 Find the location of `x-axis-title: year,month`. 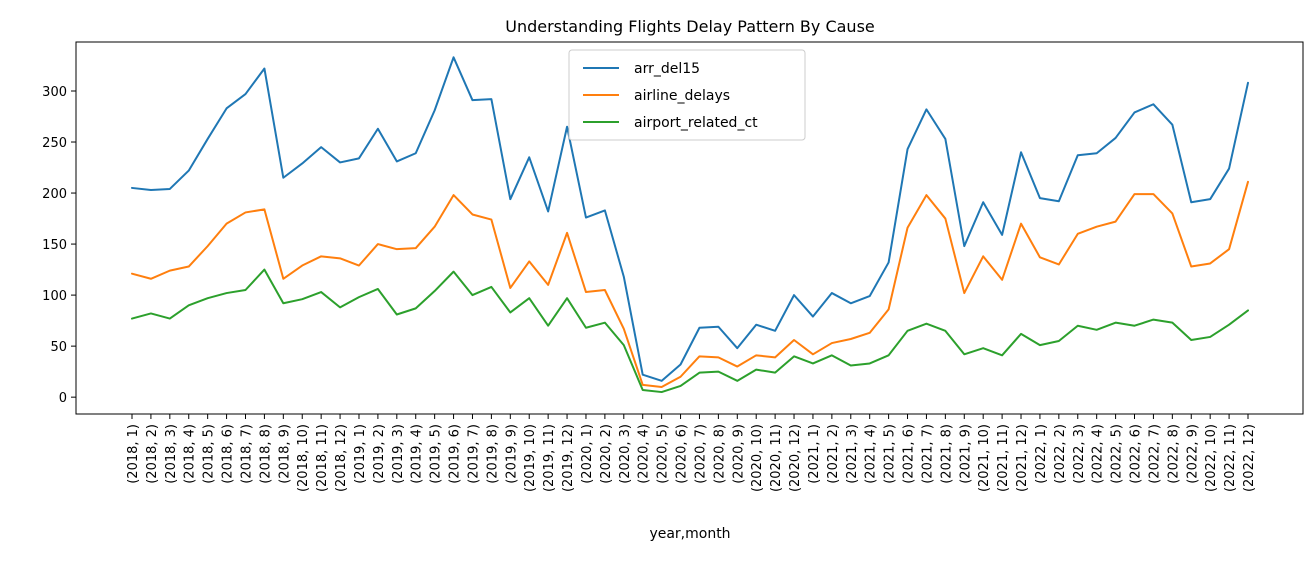

x-axis-title: year,month is located at coordinates (689, 534).